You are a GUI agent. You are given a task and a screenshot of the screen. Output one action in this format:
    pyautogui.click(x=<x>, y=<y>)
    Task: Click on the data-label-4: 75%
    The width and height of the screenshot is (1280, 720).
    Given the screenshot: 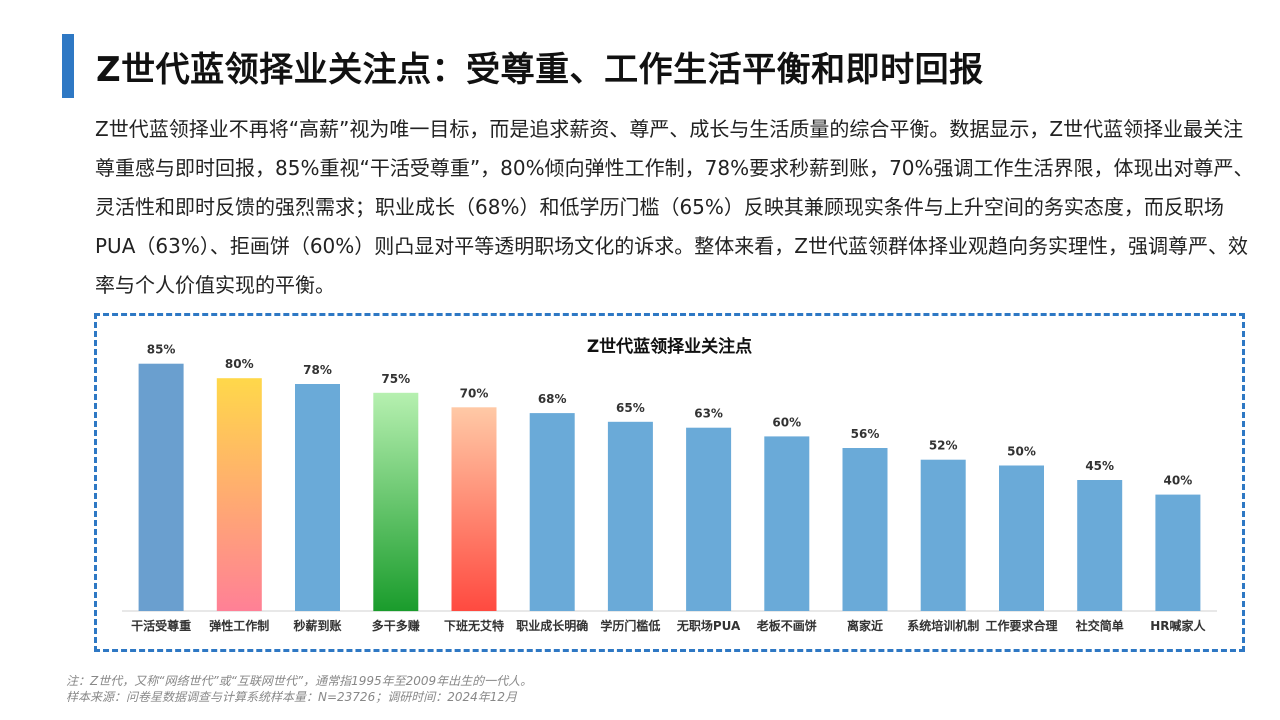 What is the action you would take?
    pyautogui.click(x=395, y=379)
    